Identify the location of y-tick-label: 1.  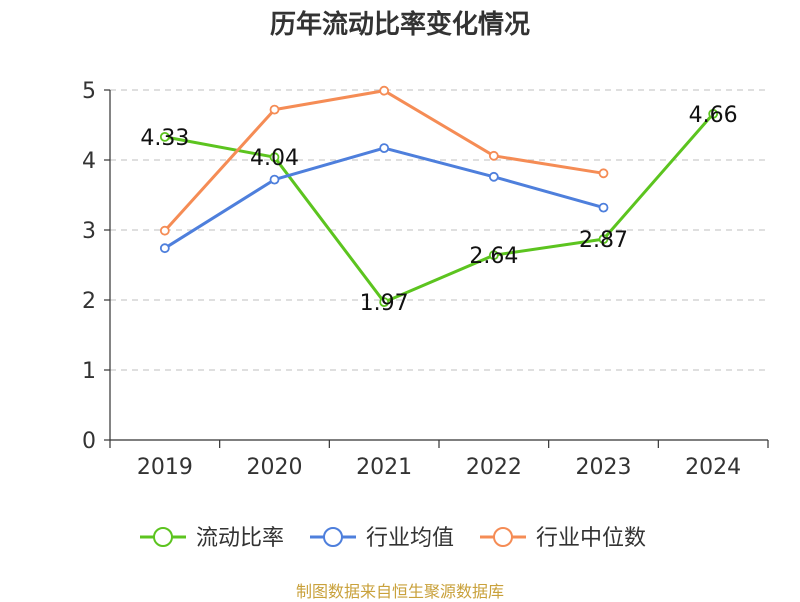
(89, 371).